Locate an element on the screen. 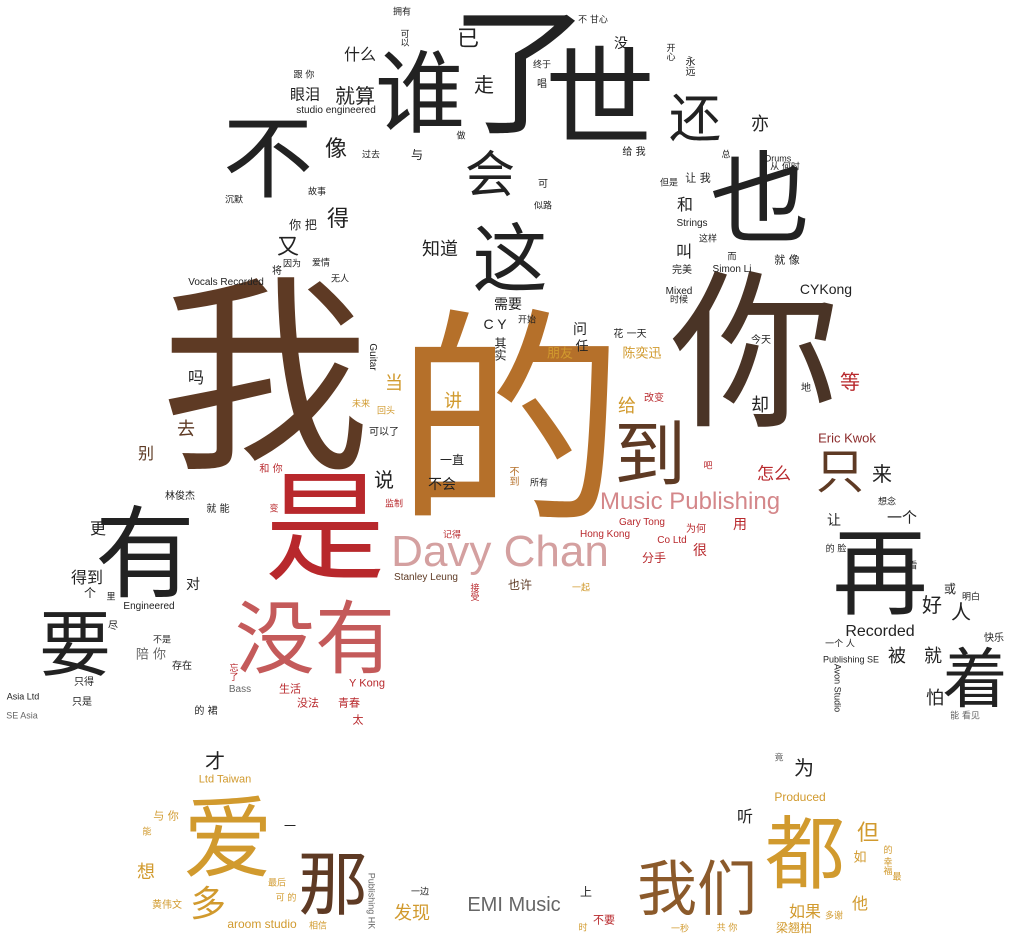 Image resolution: width=1024 pixels, height=941 pixels. word-zhishi: 只是 is located at coordinates (82, 702).